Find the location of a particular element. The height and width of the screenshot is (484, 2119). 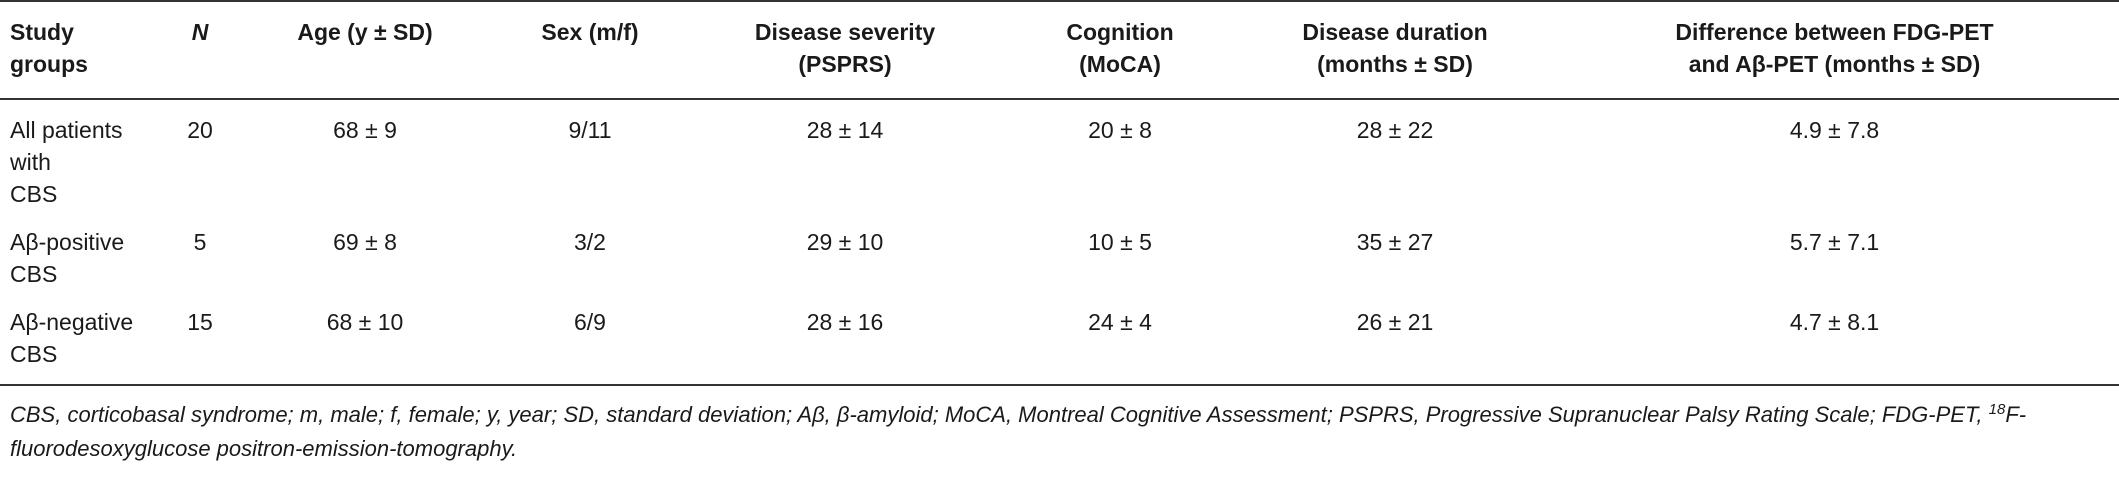

cell-n: 5 is located at coordinates (200, 242).